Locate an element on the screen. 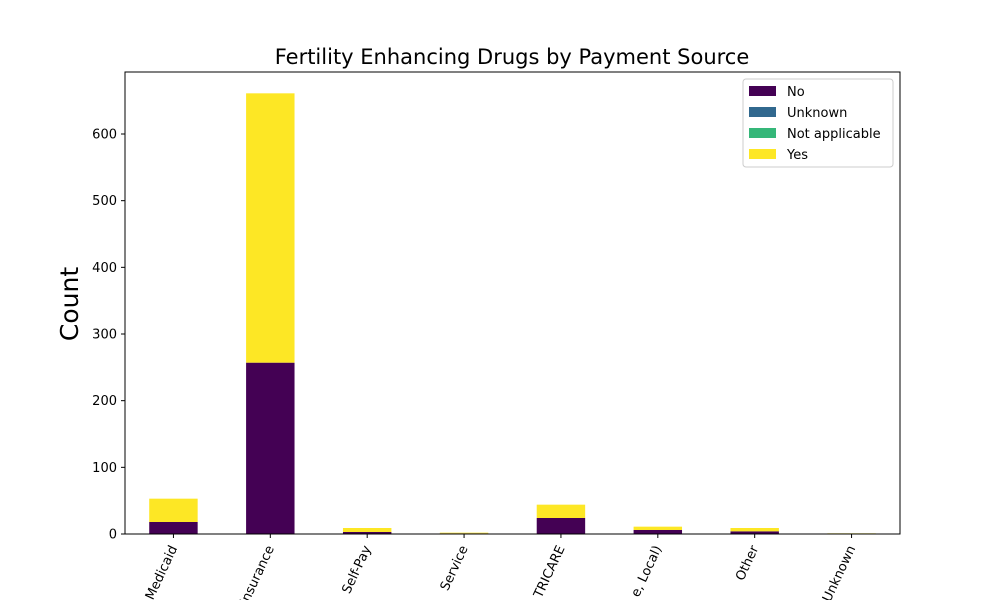 The height and width of the screenshot is (600, 1000). y-tick-label: 200 is located at coordinates (104, 401).